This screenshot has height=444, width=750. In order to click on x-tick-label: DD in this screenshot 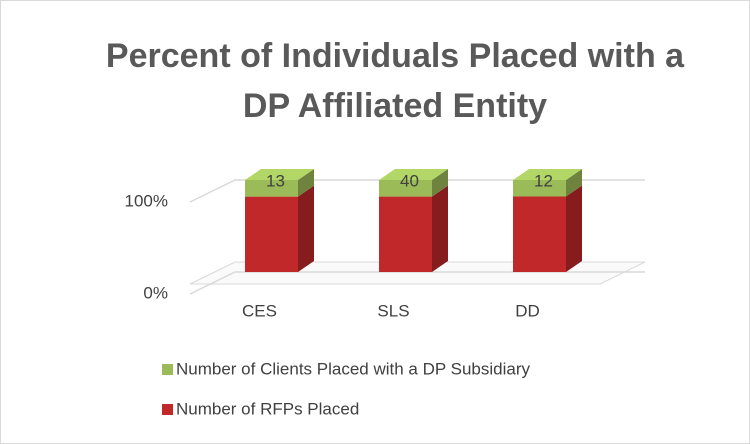, I will do `click(527, 310)`.